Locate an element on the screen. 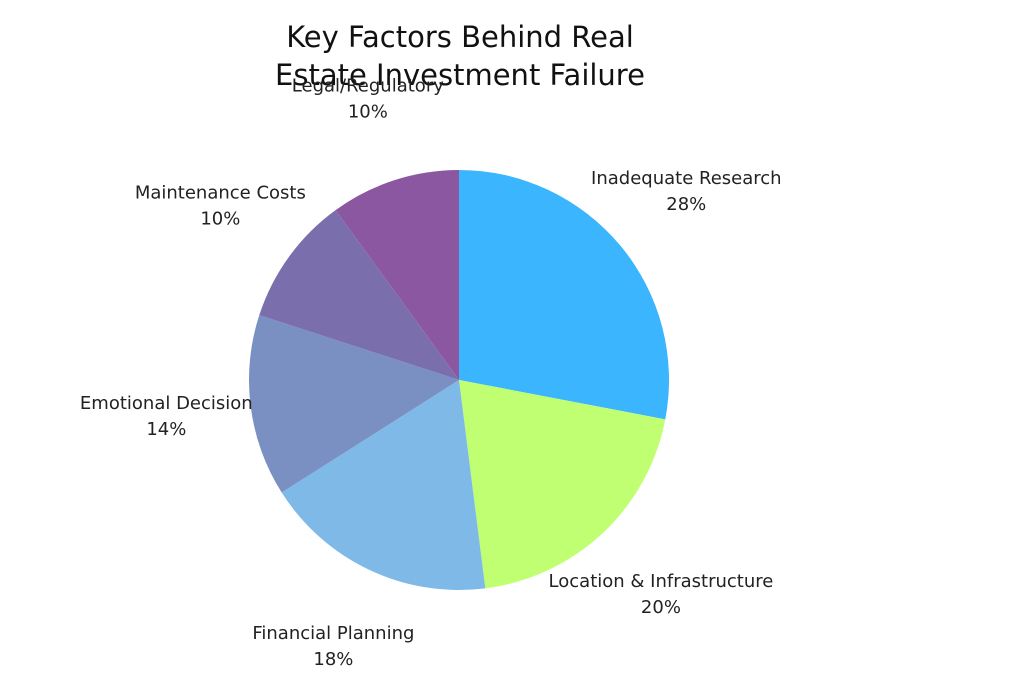  slice-label: Maintenance Costs is located at coordinates (220, 193).